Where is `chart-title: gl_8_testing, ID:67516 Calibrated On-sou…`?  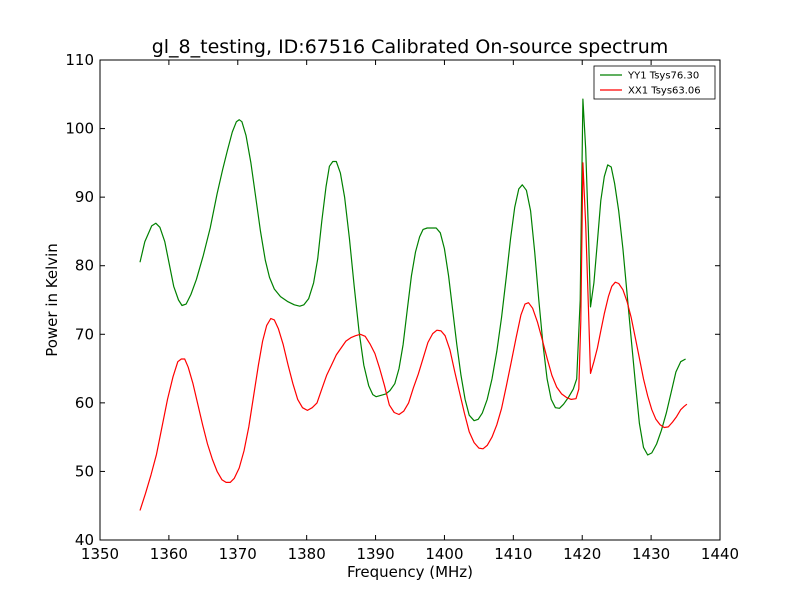 chart-title: gl_8_testing, ID:67516 Calibrated On-sou… is located at coordinates (410, 47).